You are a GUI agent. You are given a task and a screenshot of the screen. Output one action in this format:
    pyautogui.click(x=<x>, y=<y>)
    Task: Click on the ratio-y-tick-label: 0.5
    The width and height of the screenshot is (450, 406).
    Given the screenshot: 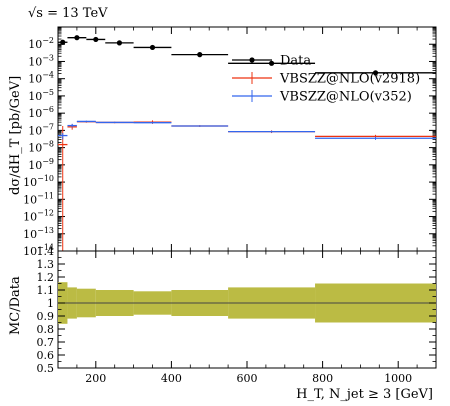 What is the action you would take?
    pyautogui.click(x=46, y=368)
    